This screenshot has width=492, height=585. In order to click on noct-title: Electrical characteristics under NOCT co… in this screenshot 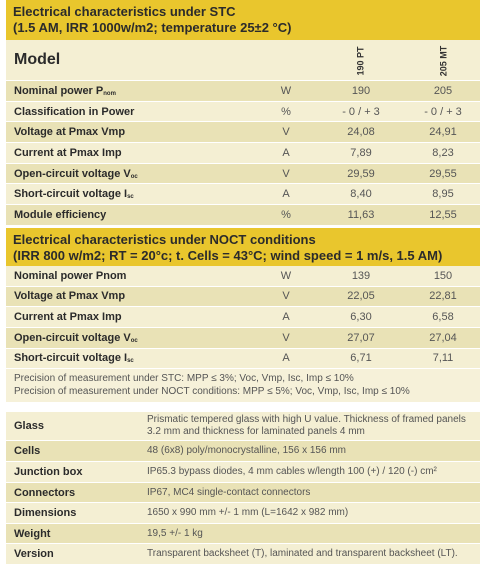, I will do `click(164, 239)`.